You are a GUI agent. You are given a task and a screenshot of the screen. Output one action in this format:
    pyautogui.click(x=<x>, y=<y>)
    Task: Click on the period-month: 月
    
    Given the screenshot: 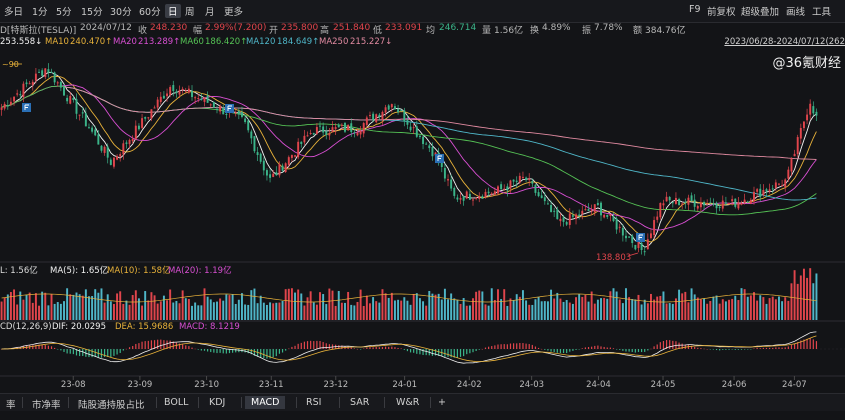 What is the action you would take?
    pyautogui.click(x=210, y=12)
    